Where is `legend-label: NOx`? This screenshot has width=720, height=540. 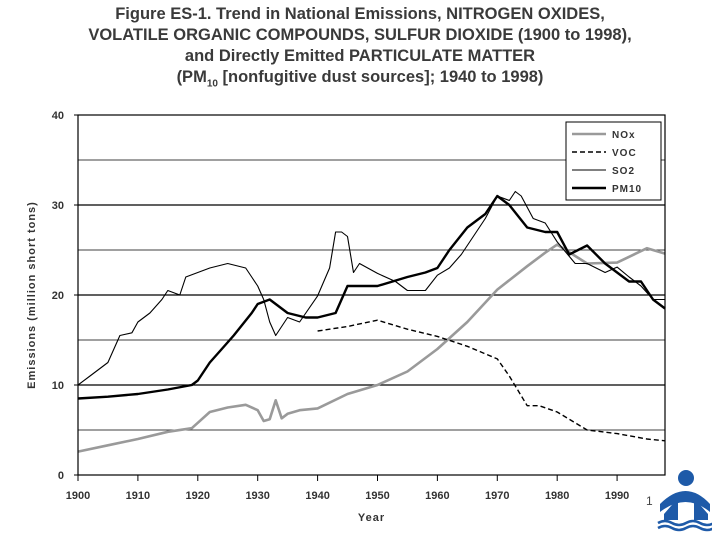 legend-label: NOx is located at coordinates (624, 135).